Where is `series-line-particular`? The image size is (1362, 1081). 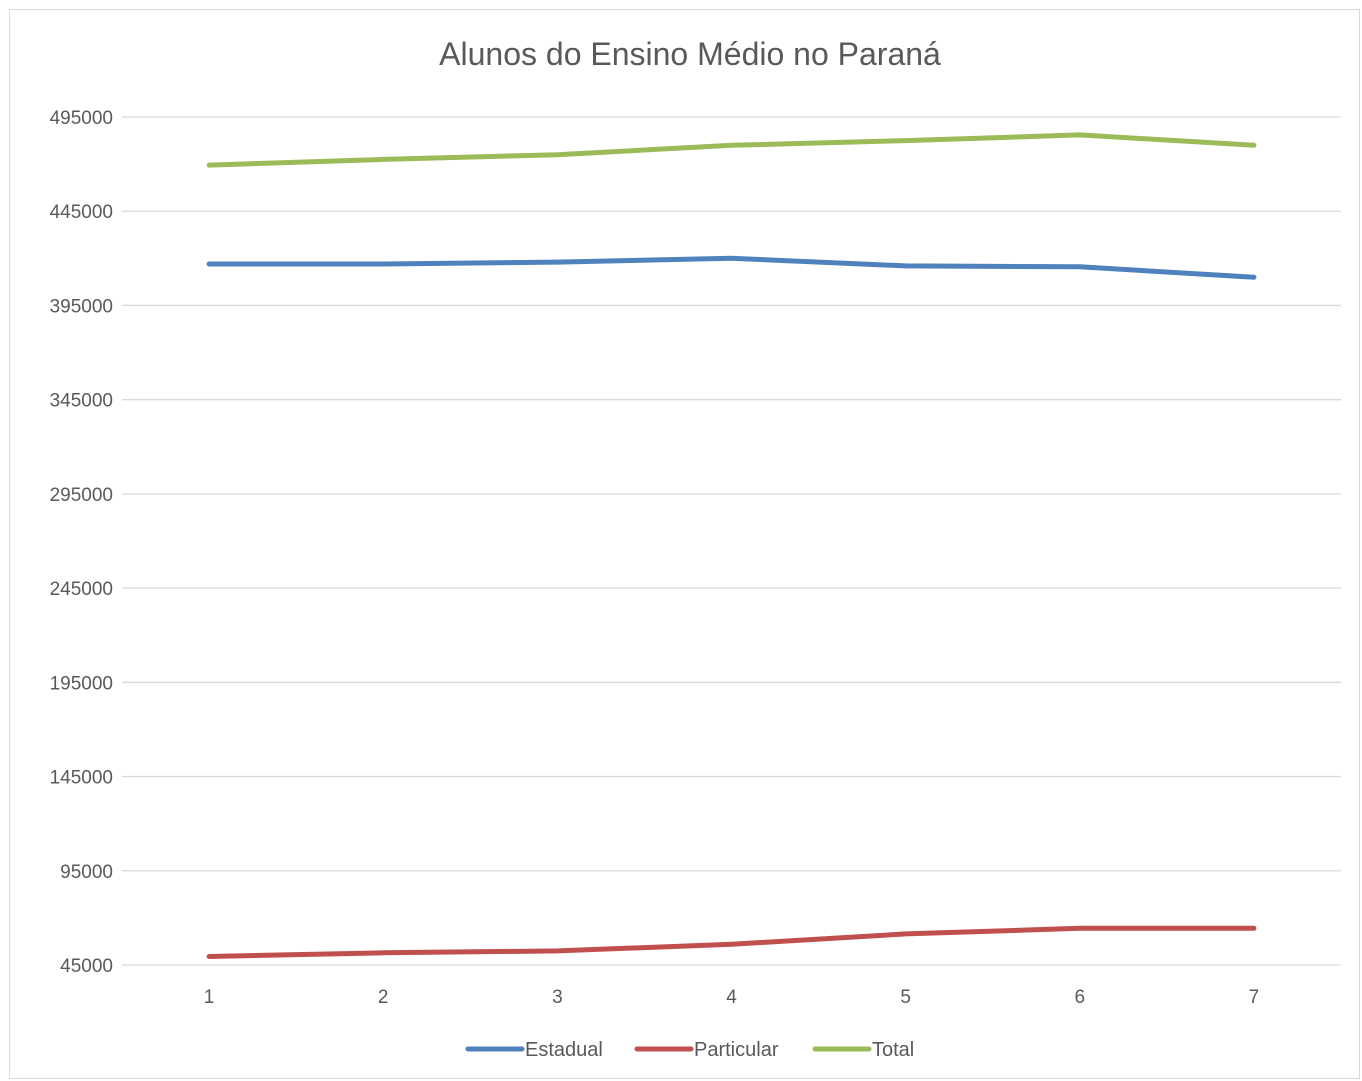
series-line-particular is located at coordinates (731, 942).